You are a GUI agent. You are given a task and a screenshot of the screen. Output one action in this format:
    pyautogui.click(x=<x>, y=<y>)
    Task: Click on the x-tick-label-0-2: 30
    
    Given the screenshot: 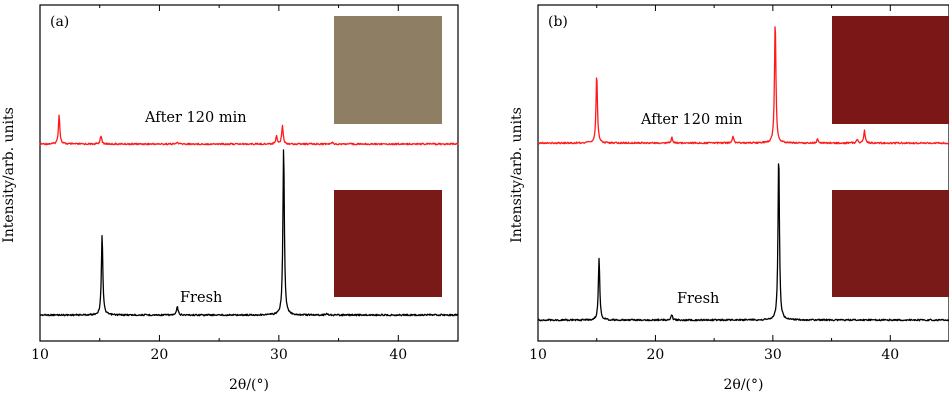 What is the action you would take?
    pyautogui.click(x=279, y=355)
    